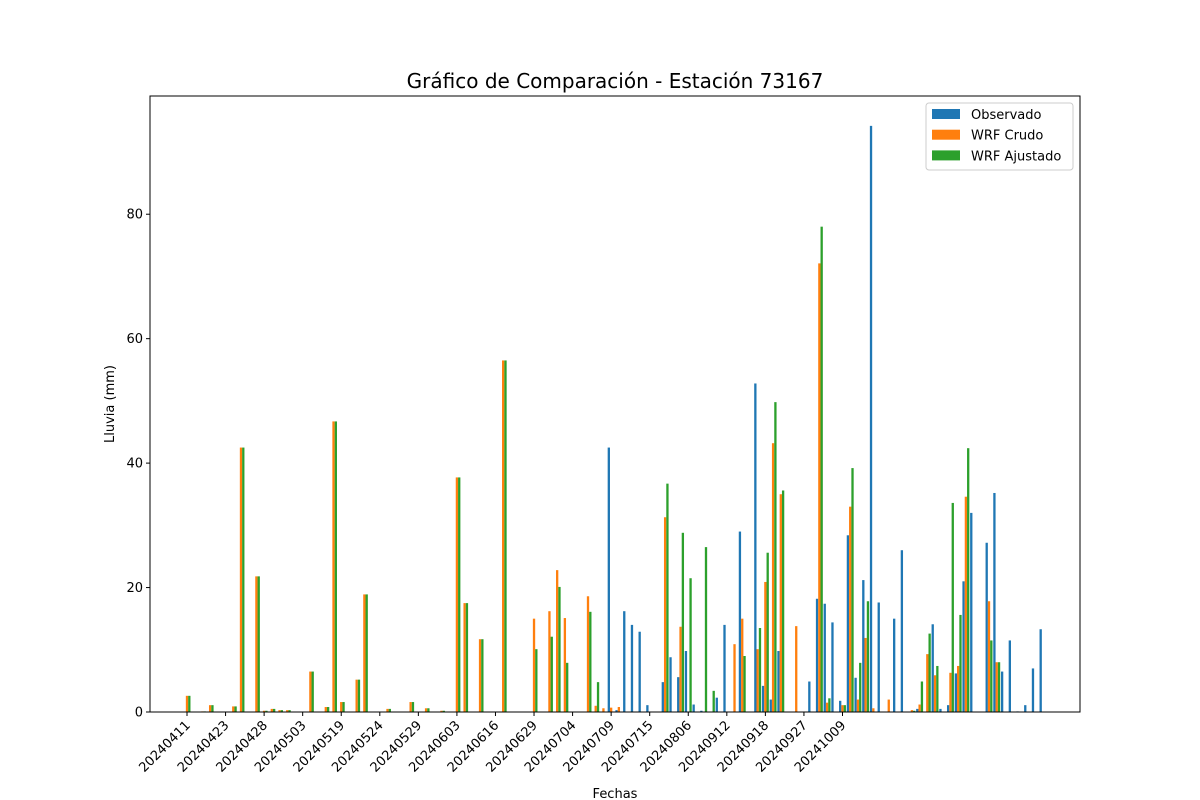  Describe the element at coordinates (110, 404) in the screenshot. I see `y-axis-label: Lluvia (mm)` at that location.